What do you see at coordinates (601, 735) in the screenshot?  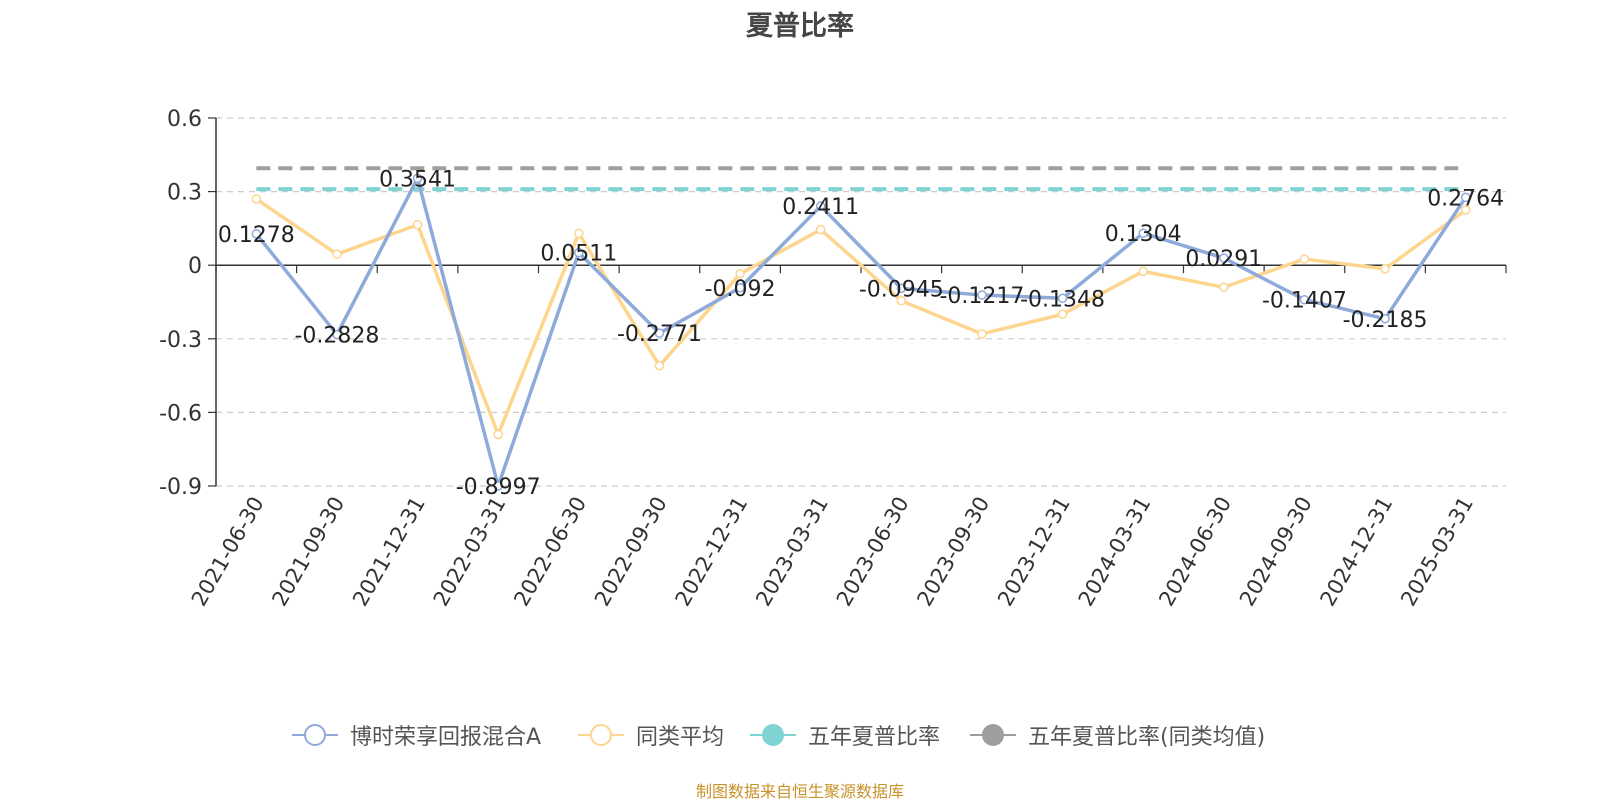 I see `legend-marker-peer-average` at bounding box center [601, 735].